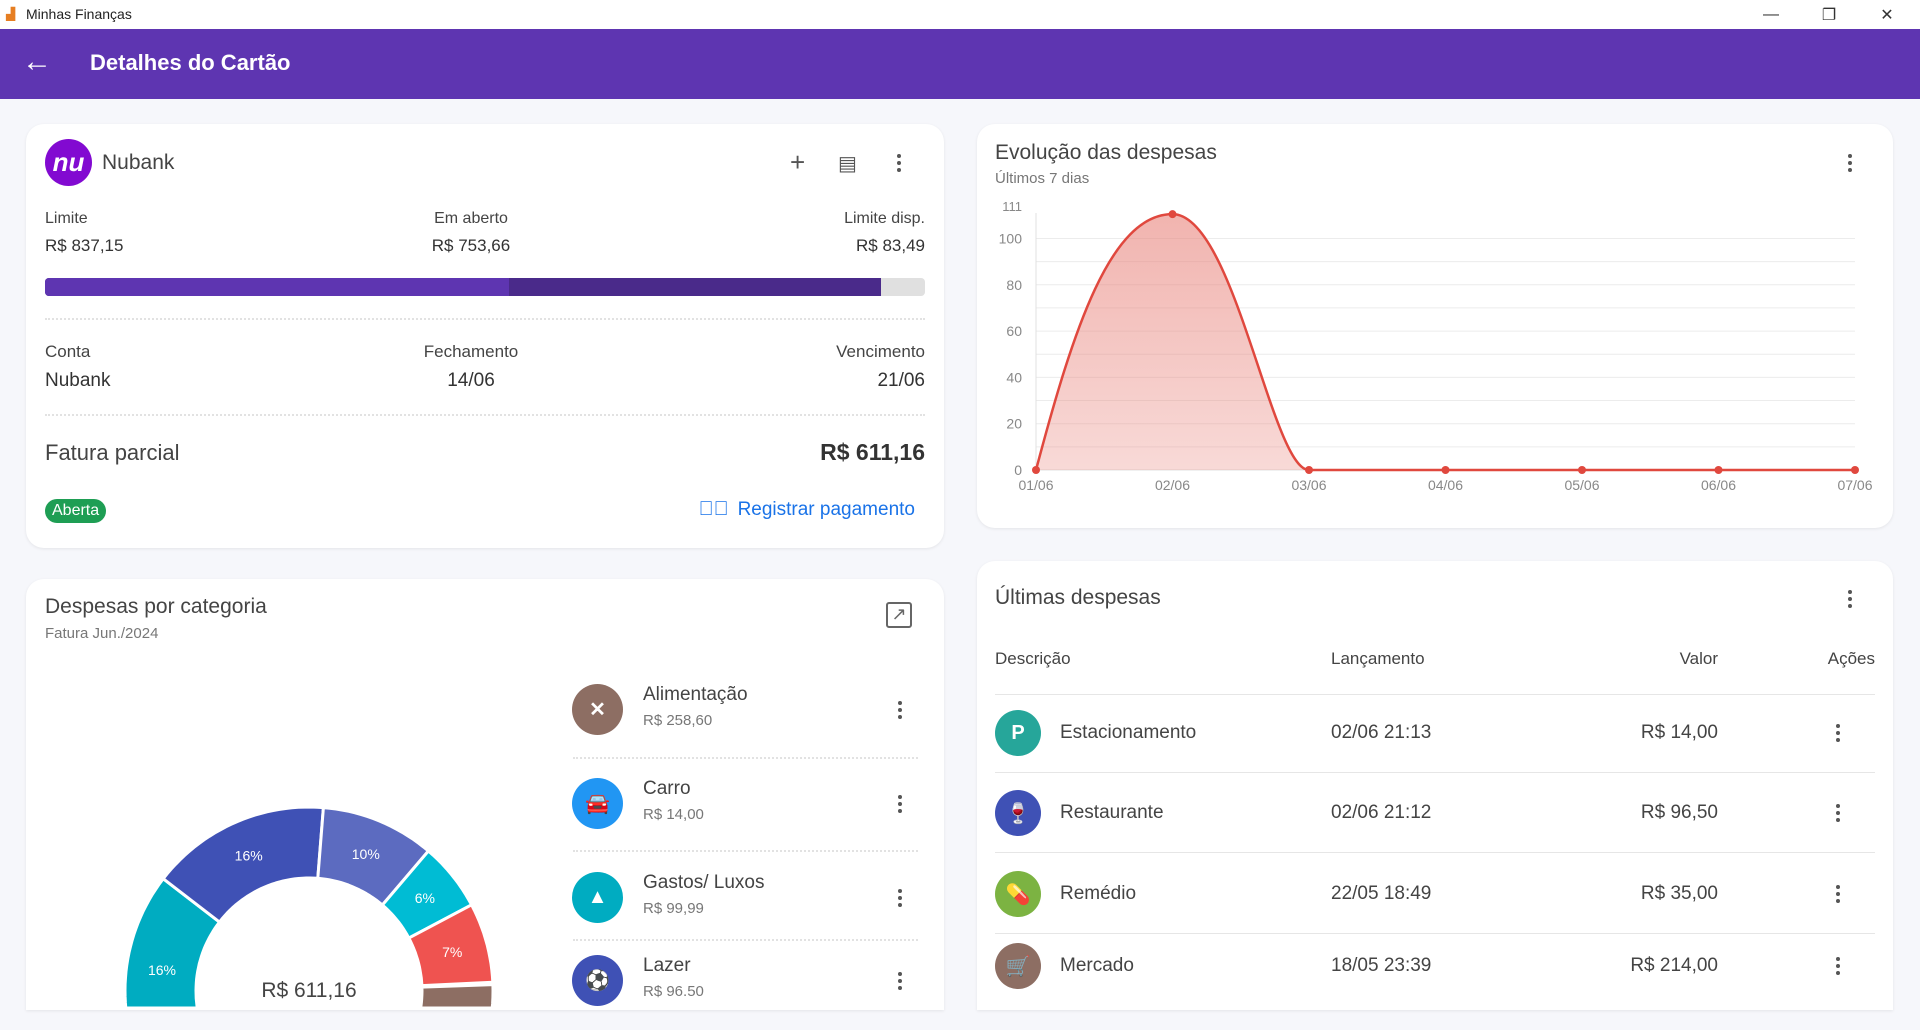  I want to click on x-tick-label: 07/06, so click(1854, 485).